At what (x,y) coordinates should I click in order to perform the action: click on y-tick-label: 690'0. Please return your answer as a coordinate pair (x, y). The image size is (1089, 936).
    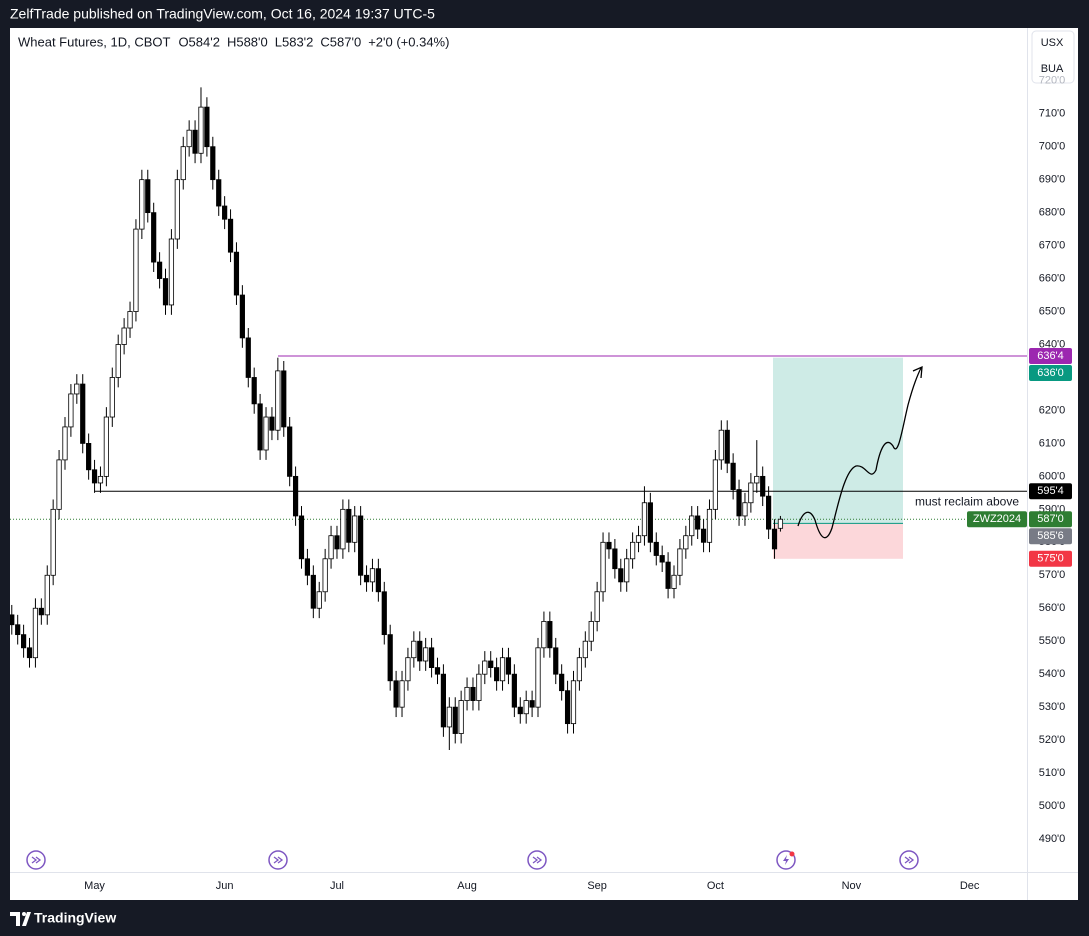
    Looking at the image, I should click on (1052, 180).